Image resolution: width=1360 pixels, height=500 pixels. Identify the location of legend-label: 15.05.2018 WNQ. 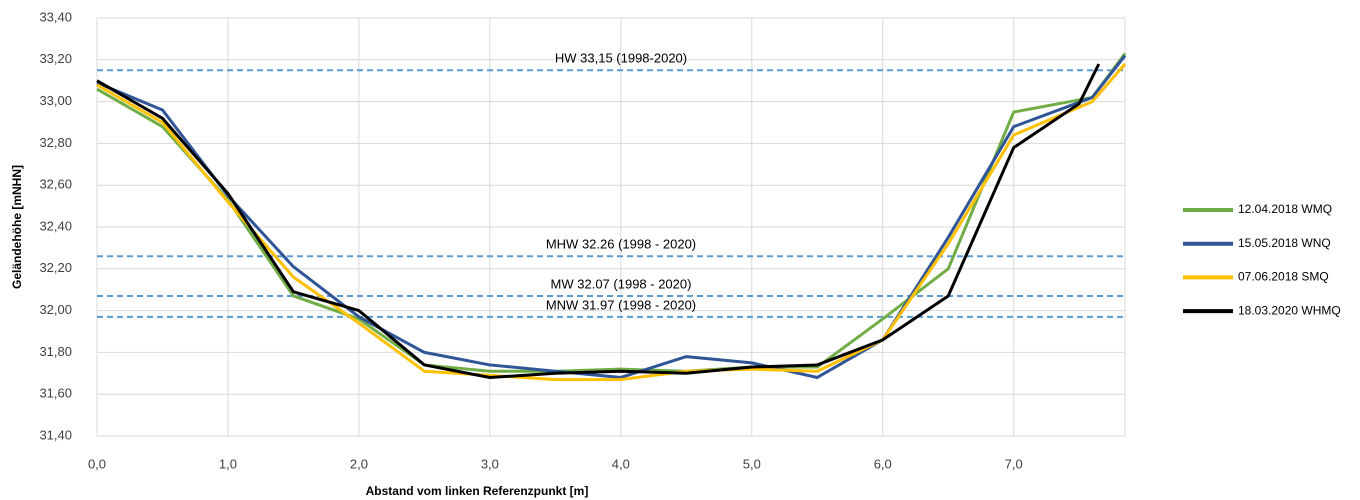
(1284, 243).